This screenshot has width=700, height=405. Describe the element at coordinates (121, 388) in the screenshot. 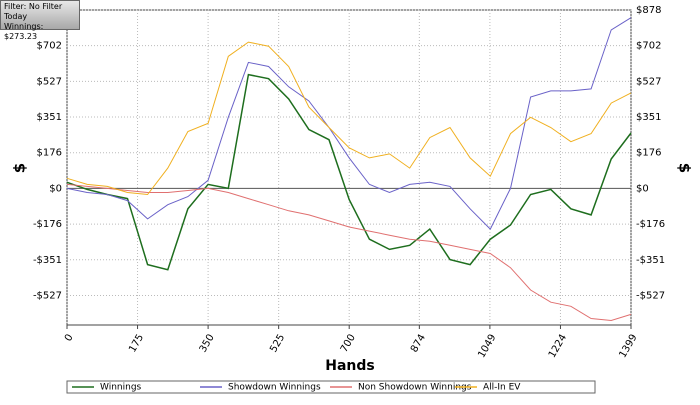

I see `legend-label: Winnings` at that location.